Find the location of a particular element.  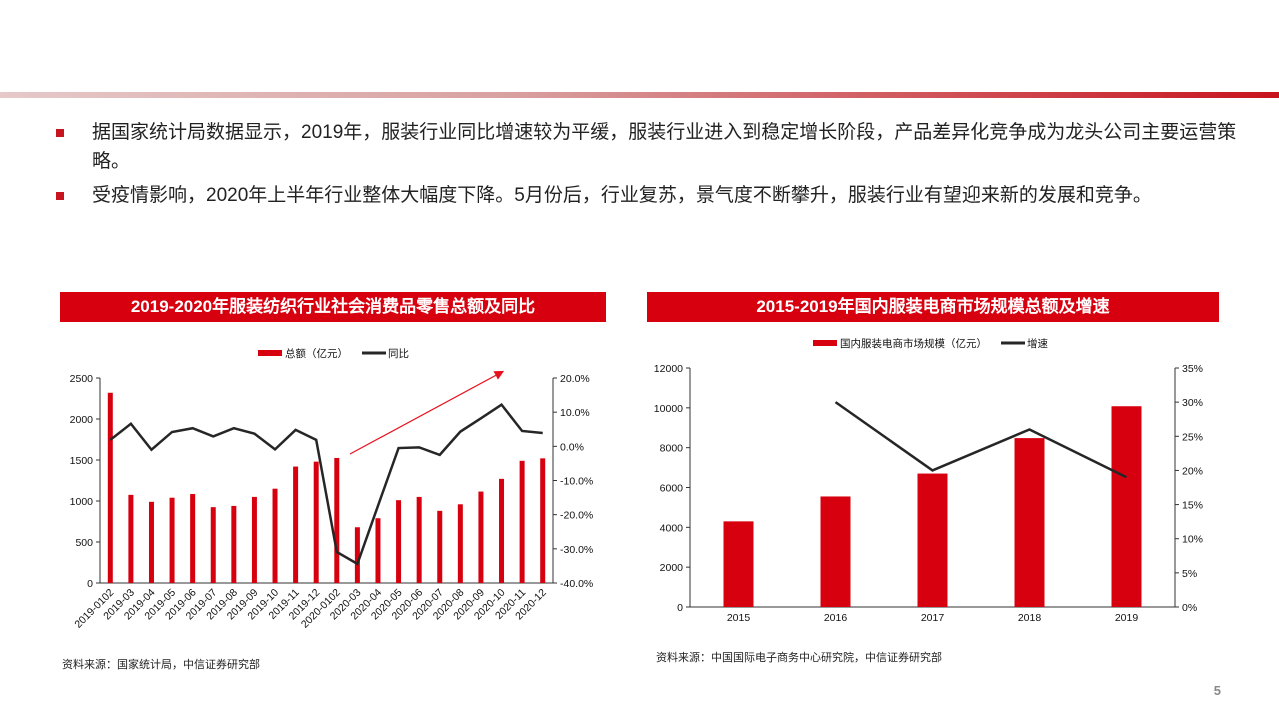

chart2-title: 2015-2019年国内服装电商市场规模总额及增速 is located at coordinates (933, 307).